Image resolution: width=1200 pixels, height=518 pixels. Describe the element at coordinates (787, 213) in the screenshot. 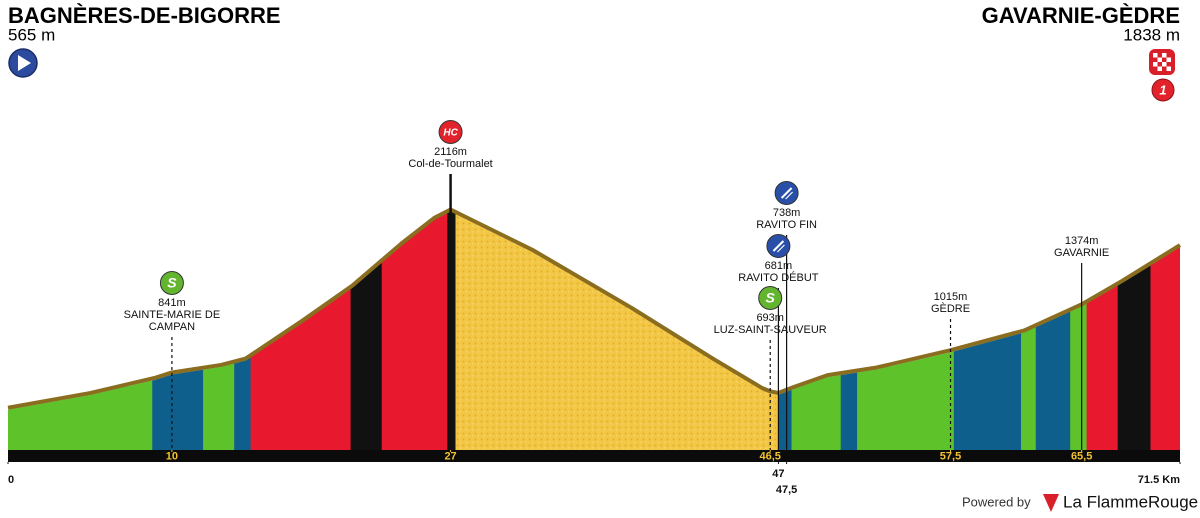

I see `waypoint-elevation: 738m` at that location.